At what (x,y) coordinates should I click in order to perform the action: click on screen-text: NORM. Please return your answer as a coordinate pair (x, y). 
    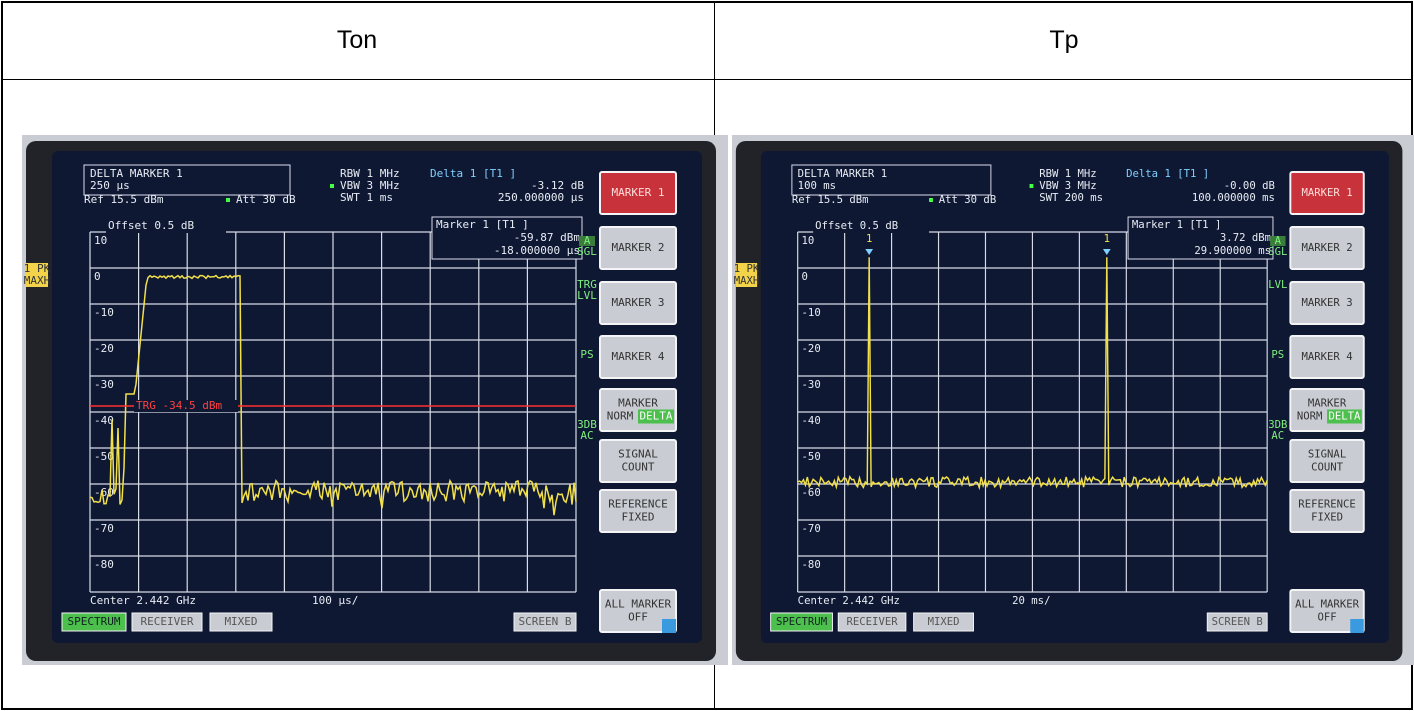
    Looking at the image, I should click on (620, 416).